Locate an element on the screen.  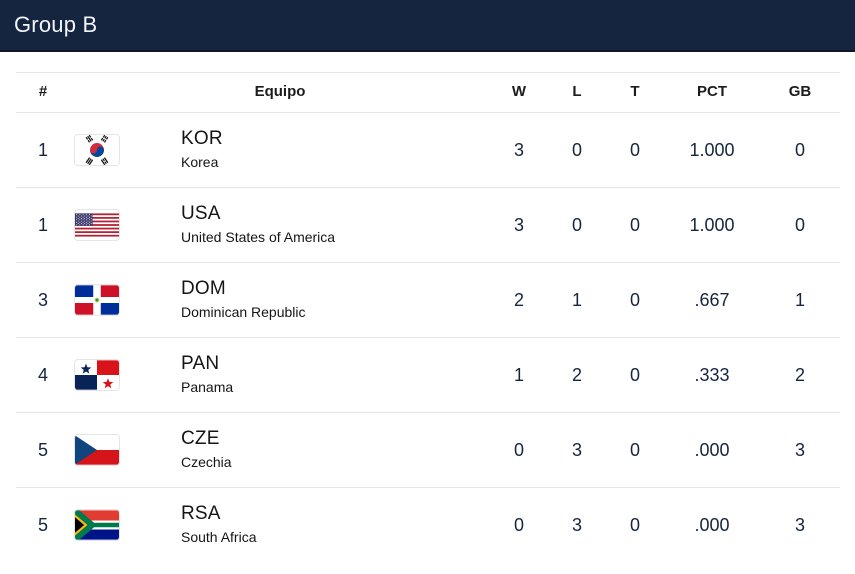
losses-cell: 1 is located at coordinates (577, 300).